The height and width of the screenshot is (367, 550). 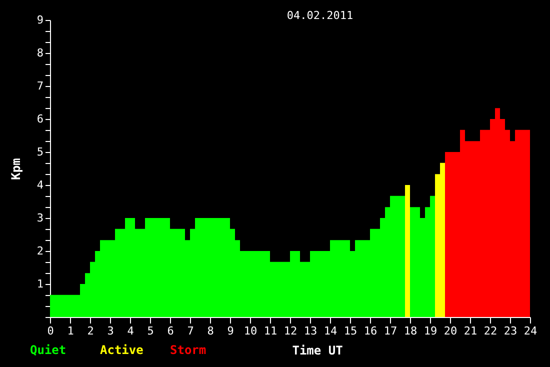 I want to click on x-tick-label: 8, so click(x=210, y=331).